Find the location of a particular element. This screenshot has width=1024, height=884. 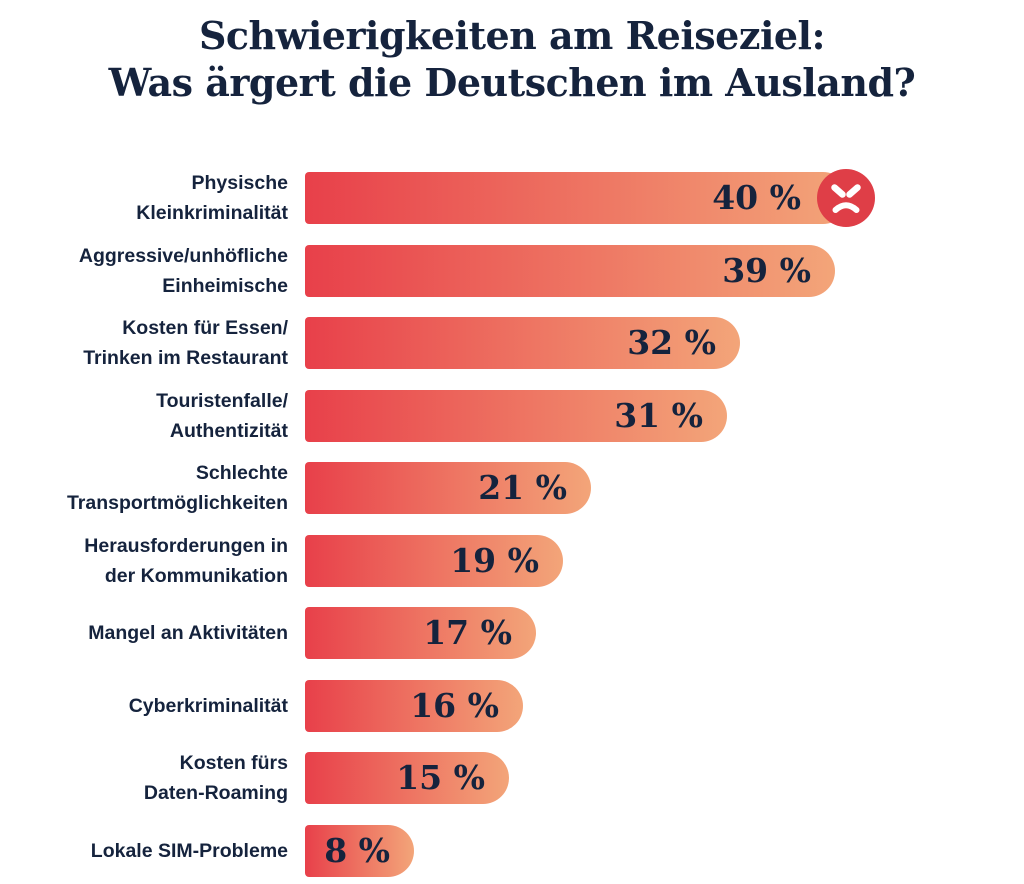

value-bar: 8 % is located at coordinates (359, 850).